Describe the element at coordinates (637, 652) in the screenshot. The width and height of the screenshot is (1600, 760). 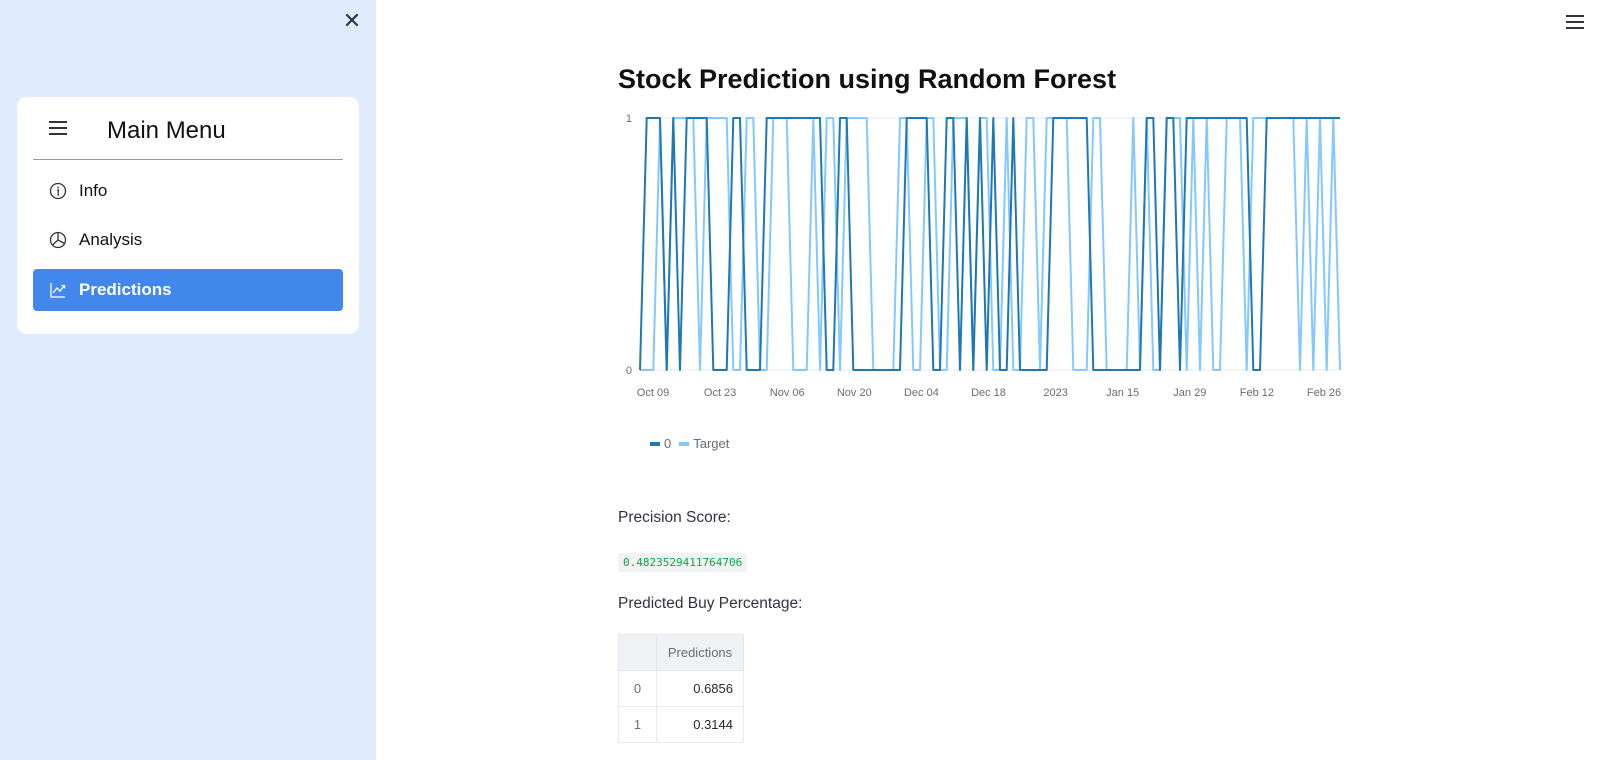
I see `table-header-index` at that location.